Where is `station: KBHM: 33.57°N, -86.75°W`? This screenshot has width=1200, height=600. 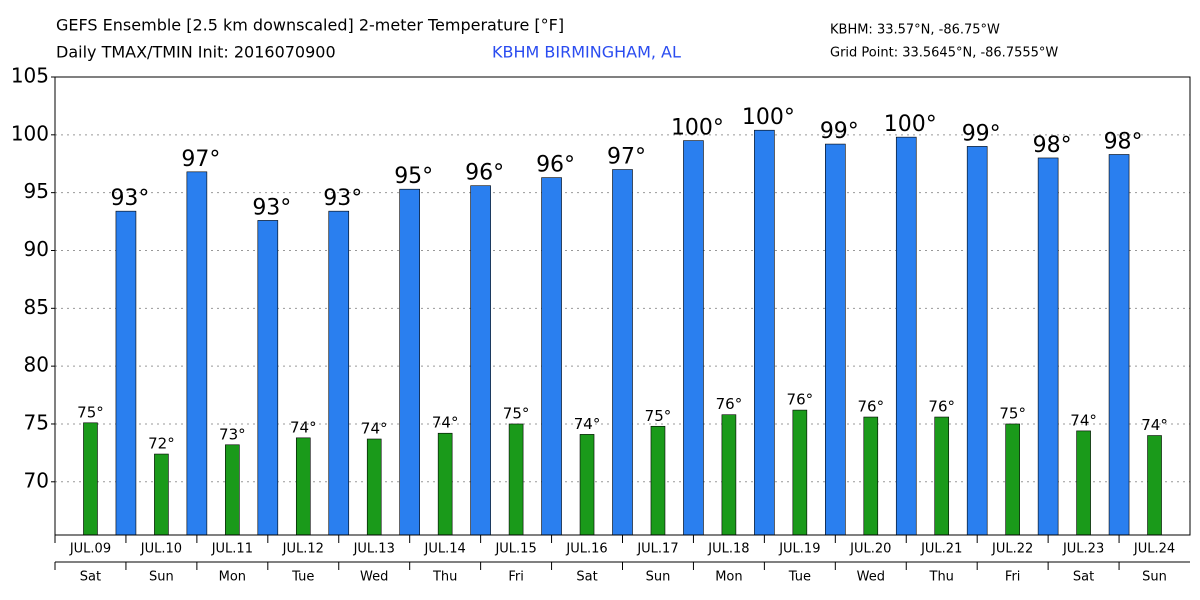
station: KBHM: 33.57°N, -86.75°W is located at coordinates (915, 30).